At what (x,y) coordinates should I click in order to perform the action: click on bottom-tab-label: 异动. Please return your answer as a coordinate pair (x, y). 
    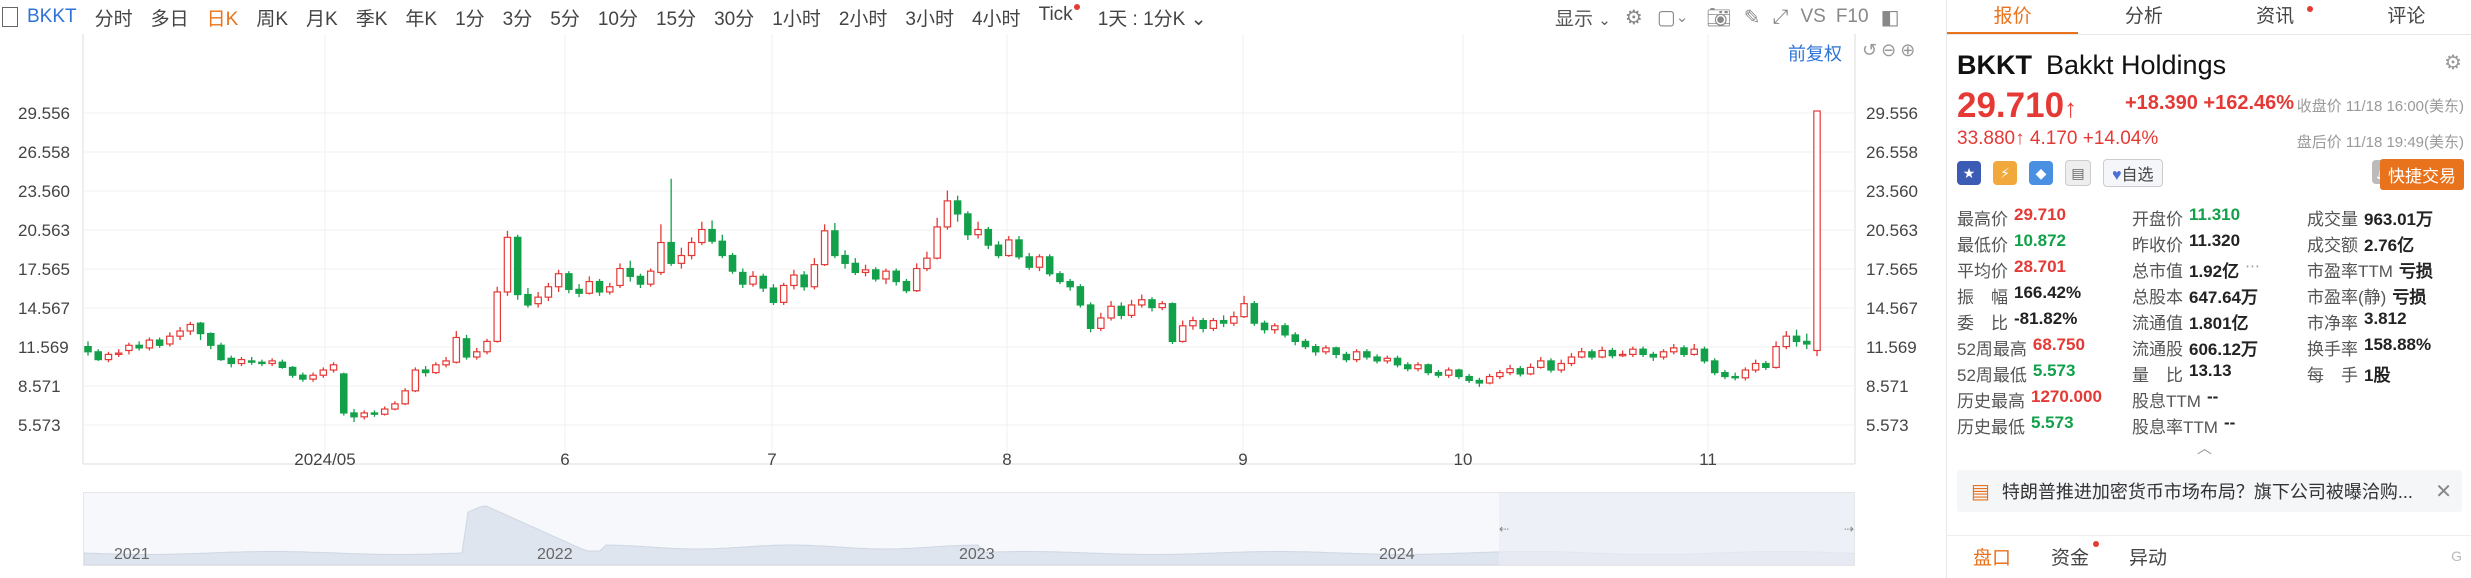
    Looking at the image, I should click on (2148, 558).